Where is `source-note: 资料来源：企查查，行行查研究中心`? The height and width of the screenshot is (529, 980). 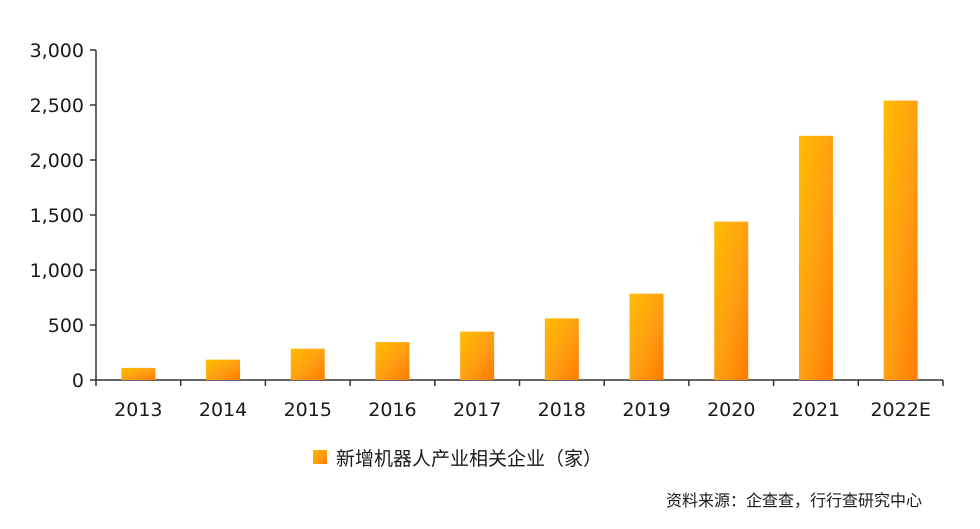
source-note: 资料来源：企查查，行行查研究中心 is located at coordinates (793, 500).